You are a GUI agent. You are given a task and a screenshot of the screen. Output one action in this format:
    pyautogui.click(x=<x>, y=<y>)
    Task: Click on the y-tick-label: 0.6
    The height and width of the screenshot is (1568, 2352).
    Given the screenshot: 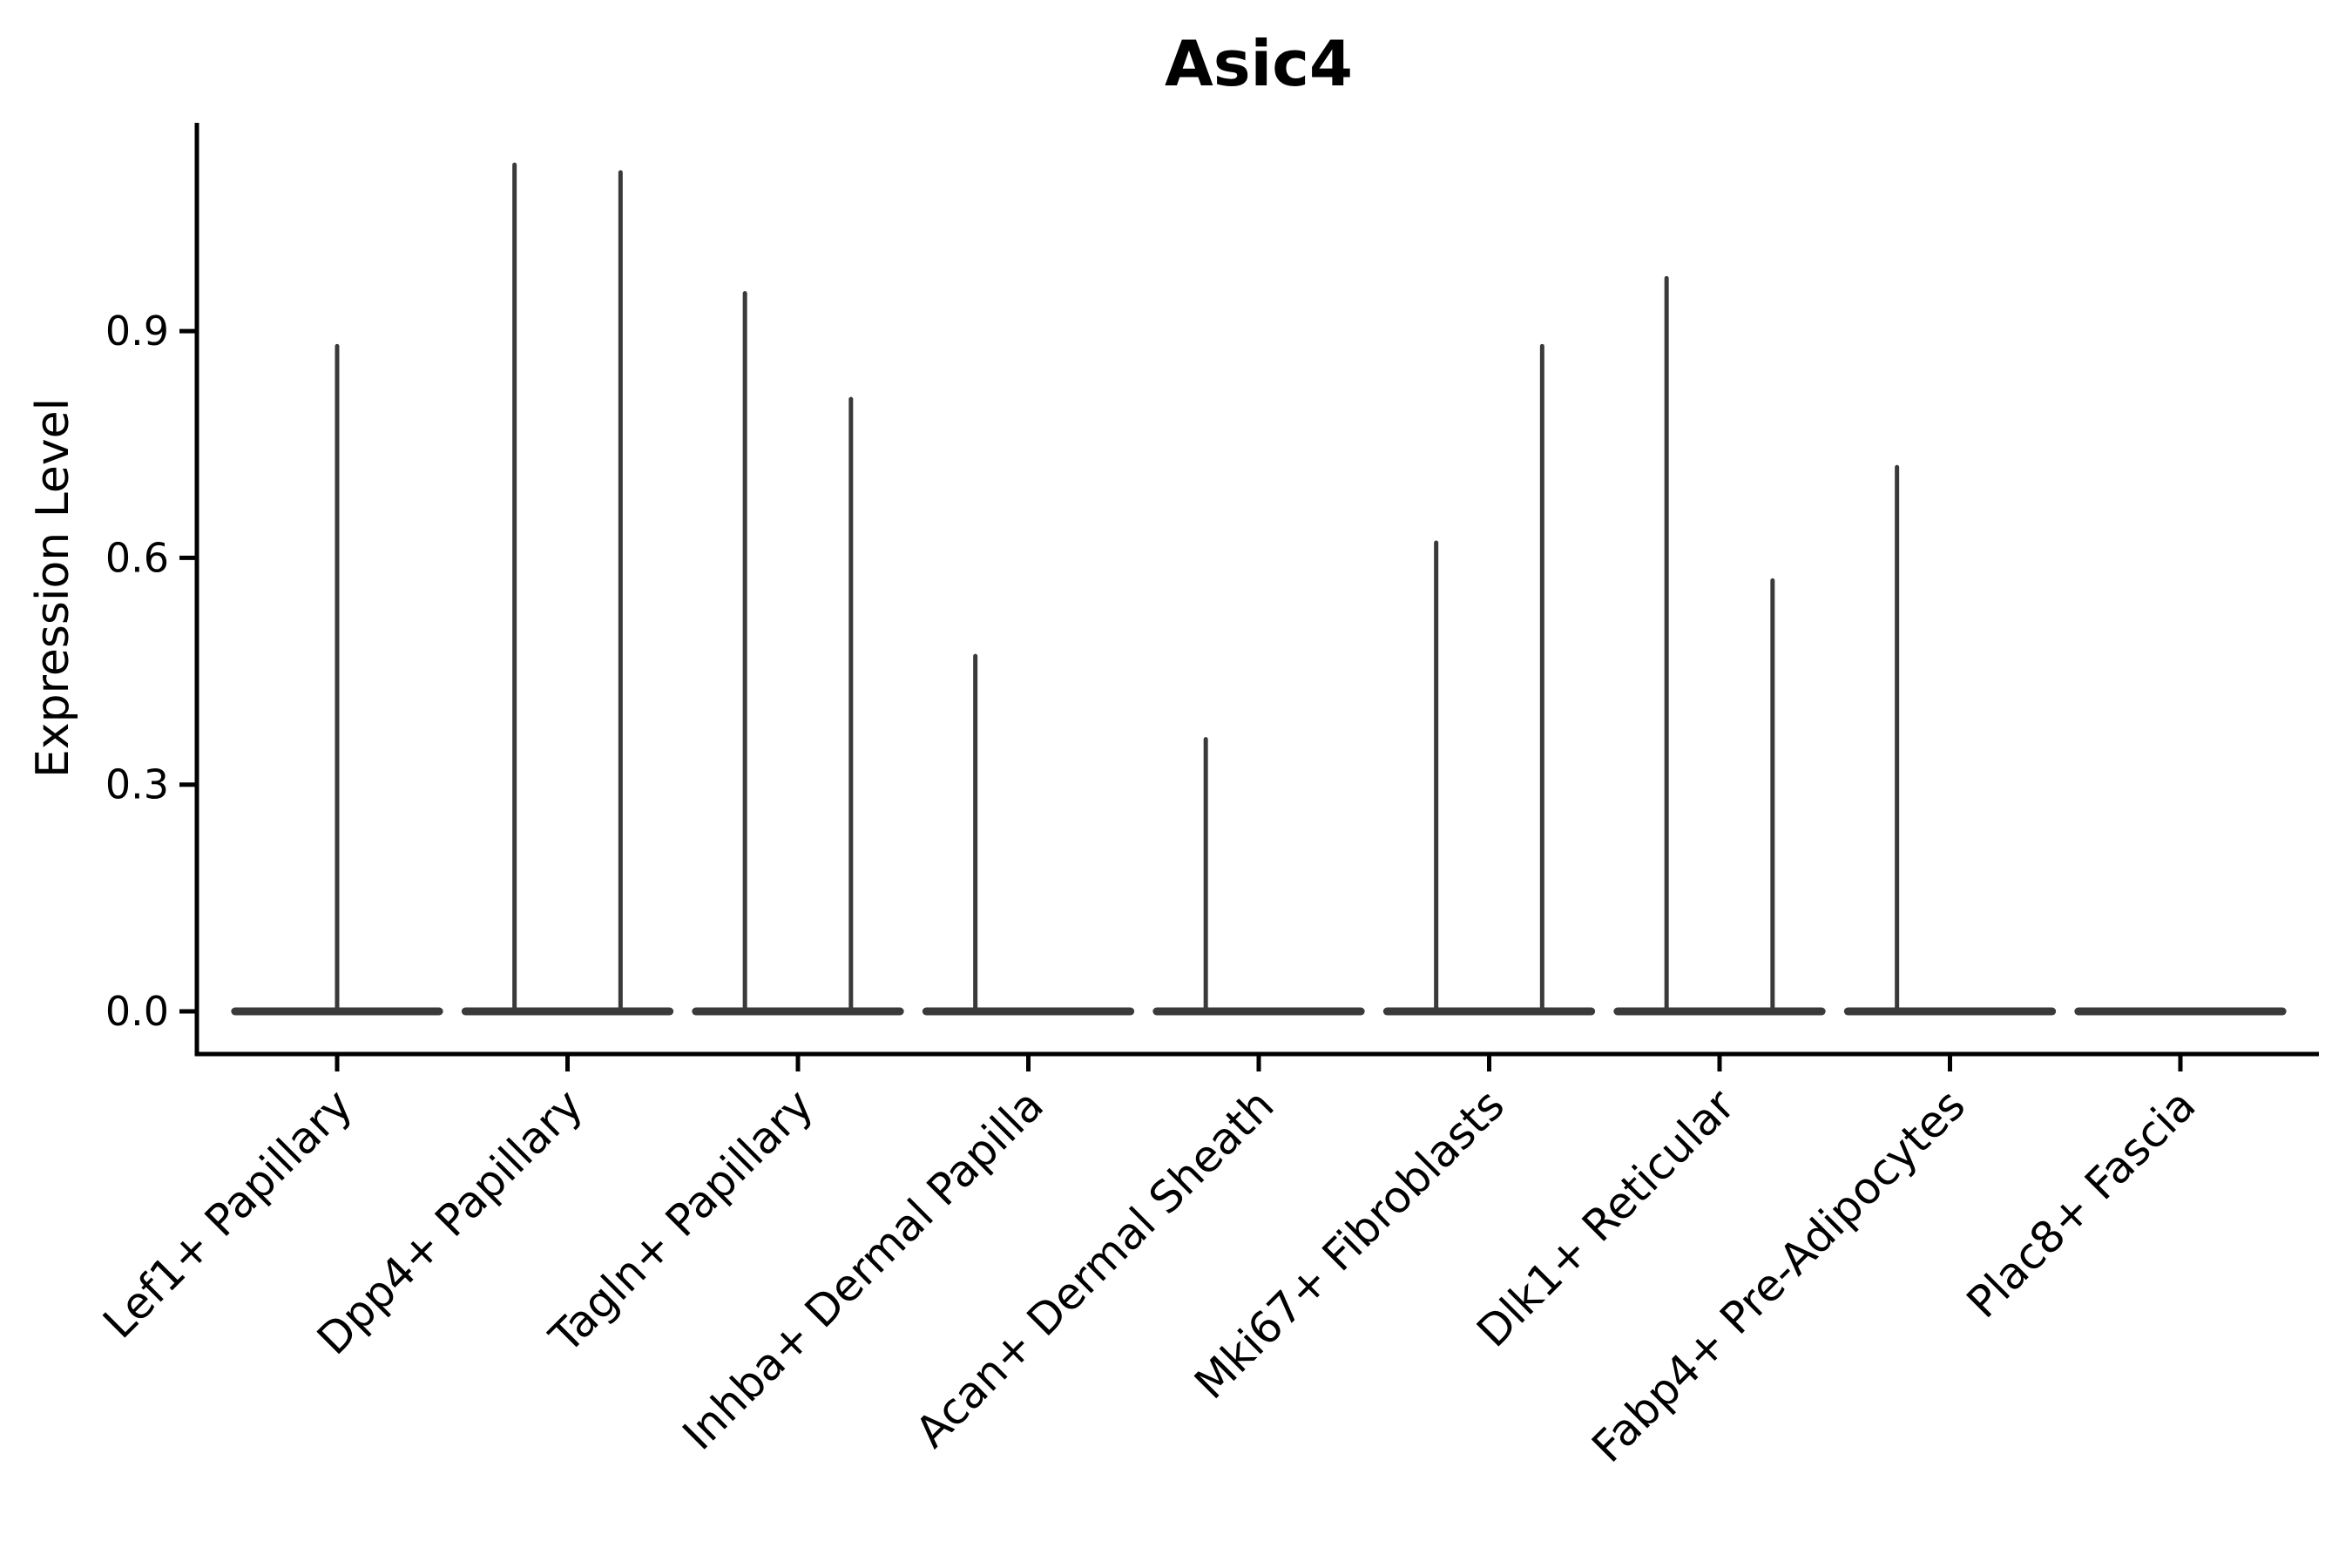 What is the action you would take?
    pyautogui.click(x=137, y=557)
    